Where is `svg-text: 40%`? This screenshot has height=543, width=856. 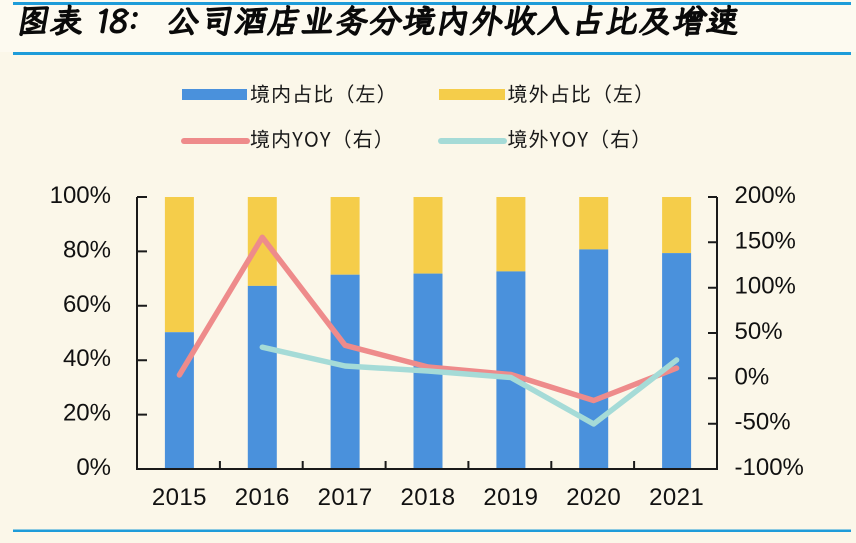 svg-text: 40% is located at coordinates (87, 358).